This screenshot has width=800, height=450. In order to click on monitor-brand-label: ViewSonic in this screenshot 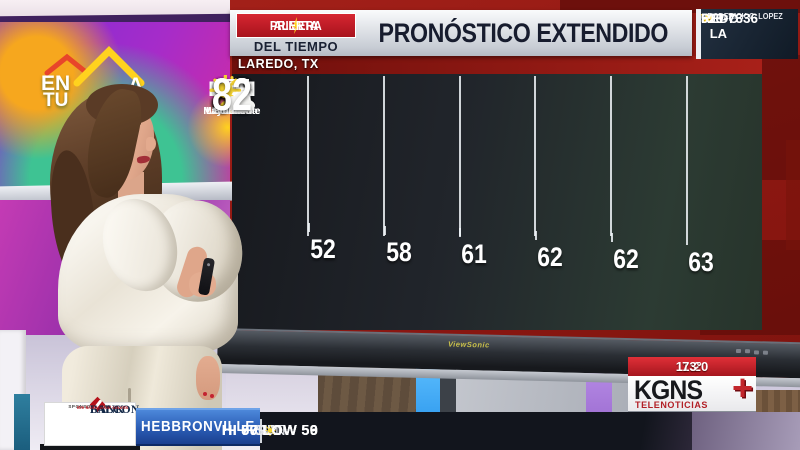, I will do `click(468, 344)`.